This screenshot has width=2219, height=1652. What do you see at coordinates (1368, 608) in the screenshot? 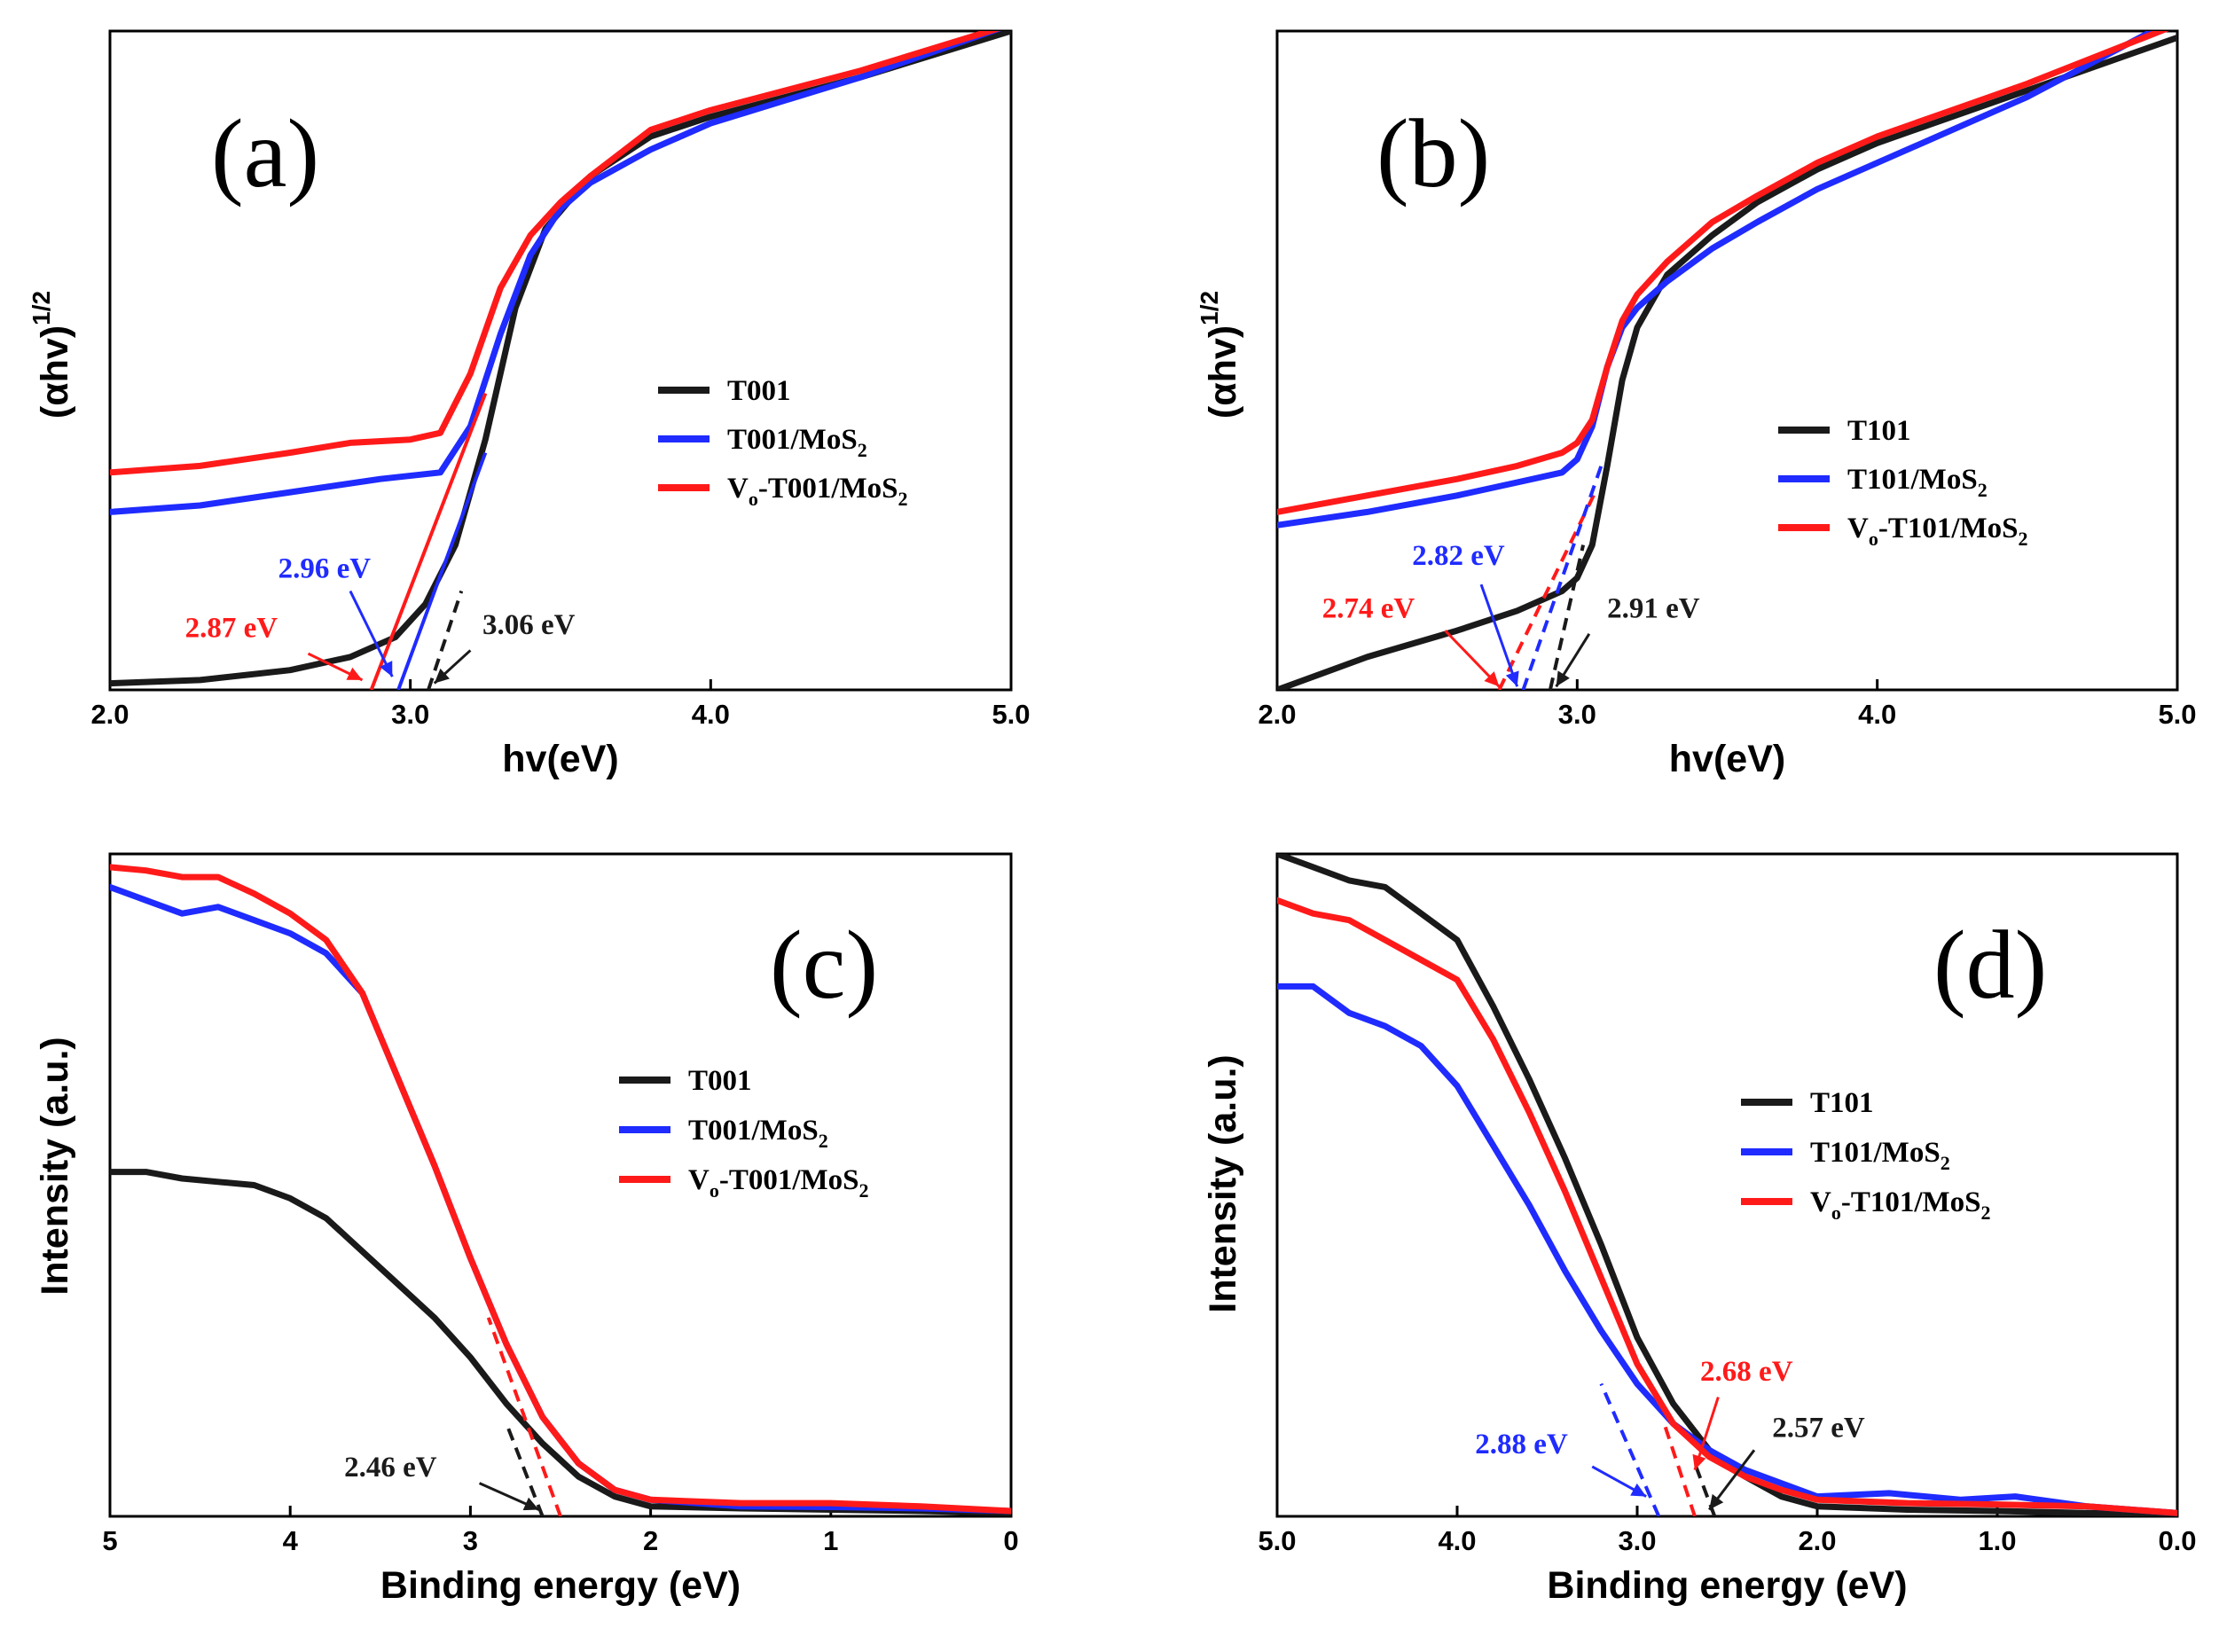
I see `annotation-label: 2.74 eV` at bounding box center [1368, 608].